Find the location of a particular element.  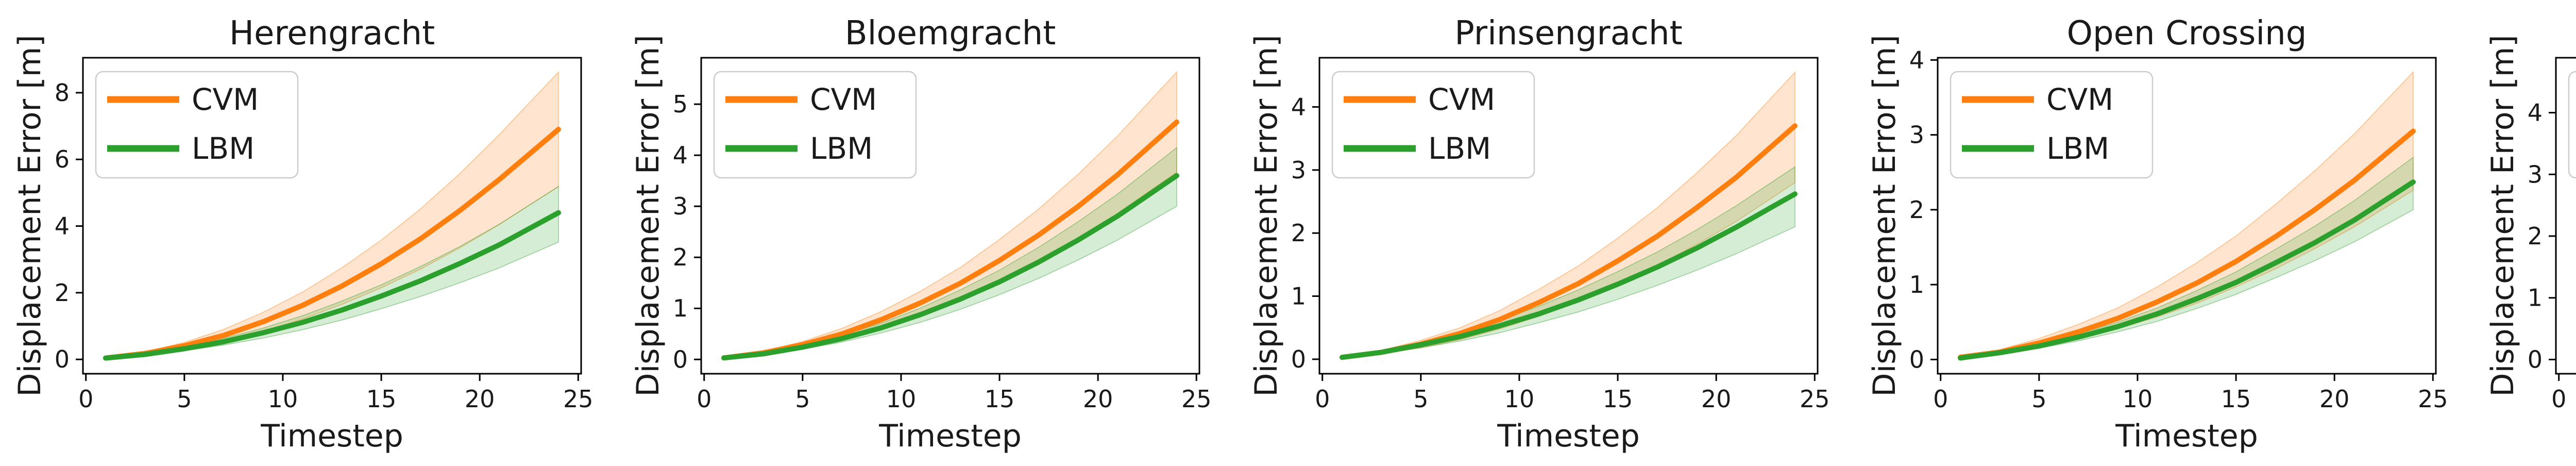

subplot-title: Herengracht is located at coordinates (332, 33).